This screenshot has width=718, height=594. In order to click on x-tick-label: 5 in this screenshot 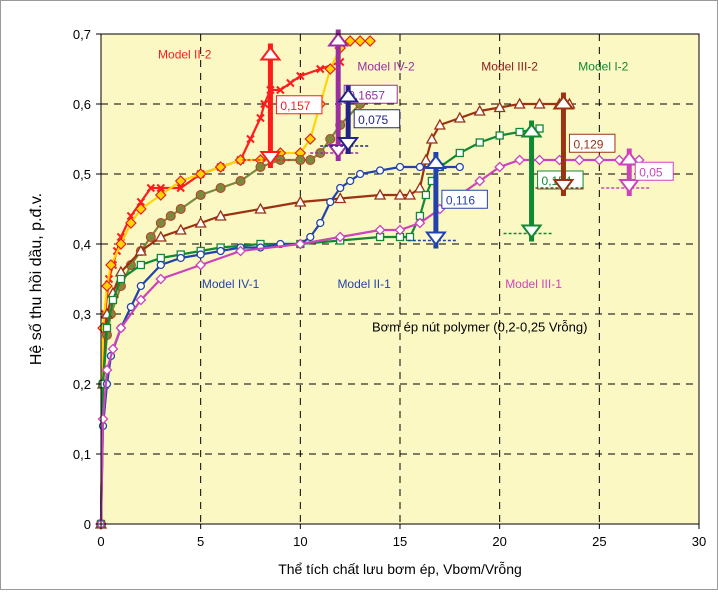, I will do `click(200, 541)`.